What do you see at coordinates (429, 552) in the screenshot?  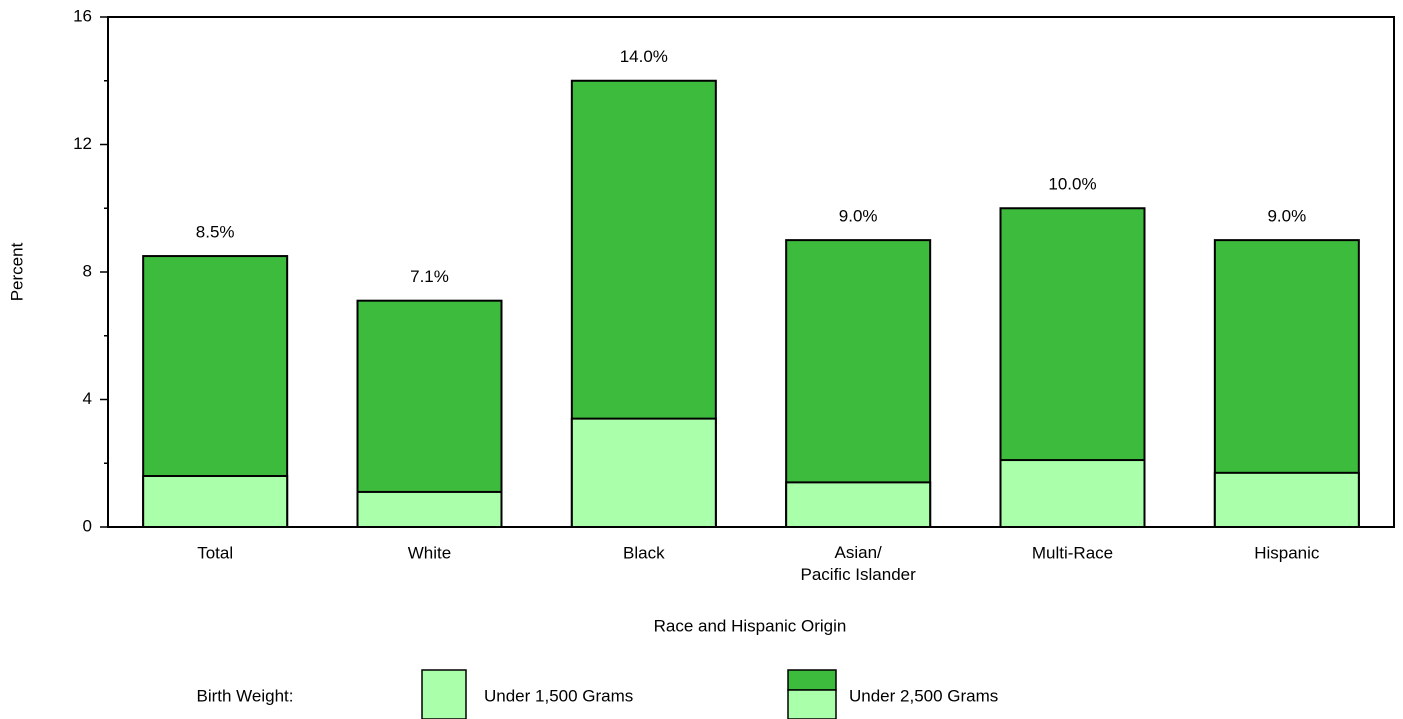 I see `x-tick-label: White` at bounding box center [429, 552].